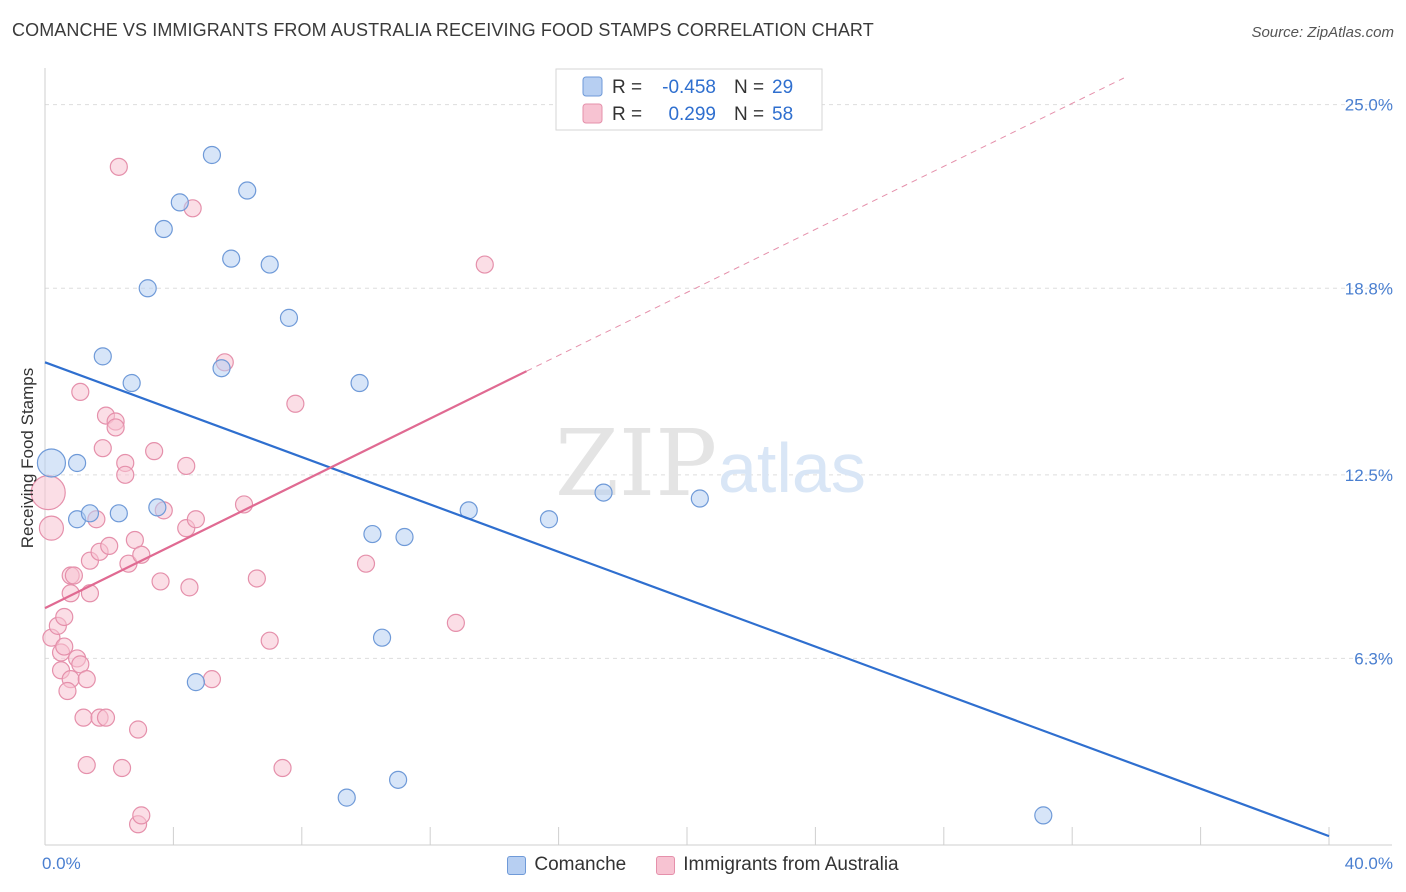  I want to click on bottom-legend-item-immigrants: Immigrants from Australia, so click(777, 865).